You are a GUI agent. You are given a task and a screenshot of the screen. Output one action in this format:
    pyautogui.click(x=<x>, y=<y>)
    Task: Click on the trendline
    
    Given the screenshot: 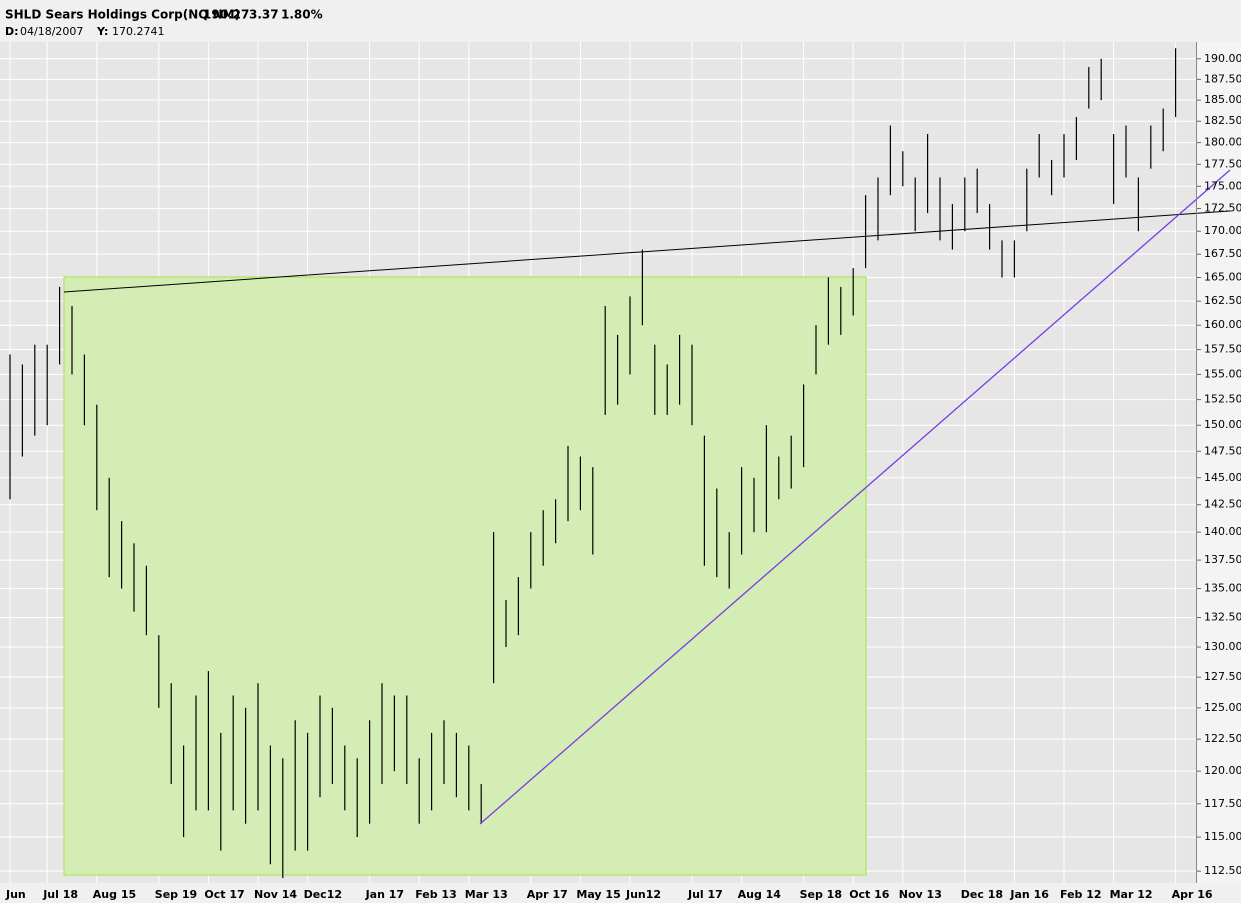 What is the action you would take?
    pyautogui.click(x=647, y=251)
    